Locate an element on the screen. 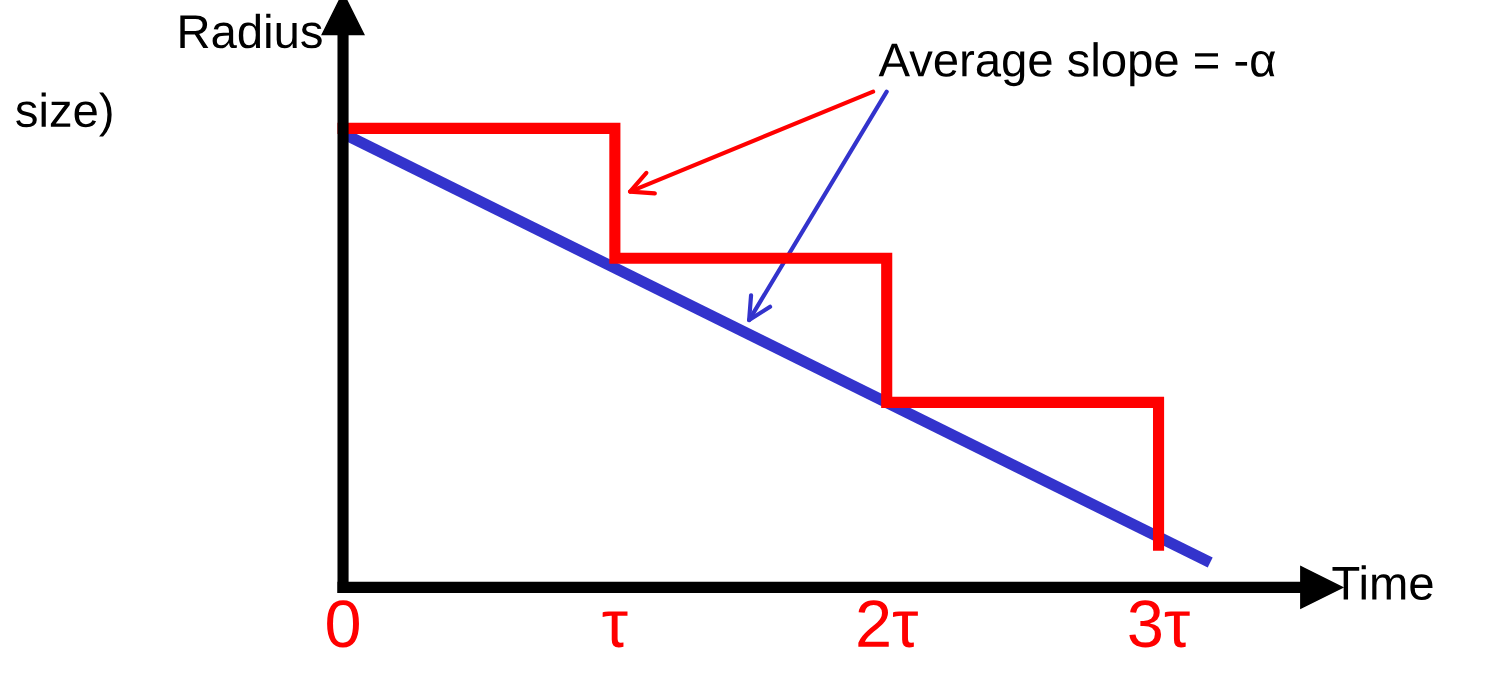 The image size is (1485, 683). x-tick-label: τ is located at coordinates (615, 629).